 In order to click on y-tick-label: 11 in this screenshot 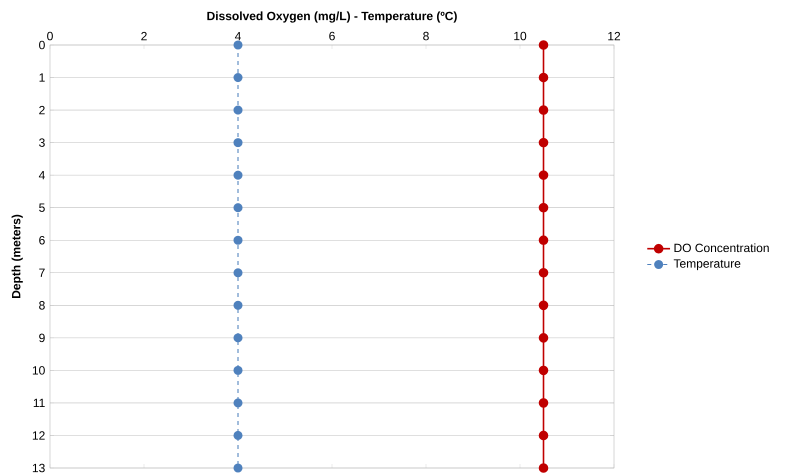, I will do `click(39, 403)`.